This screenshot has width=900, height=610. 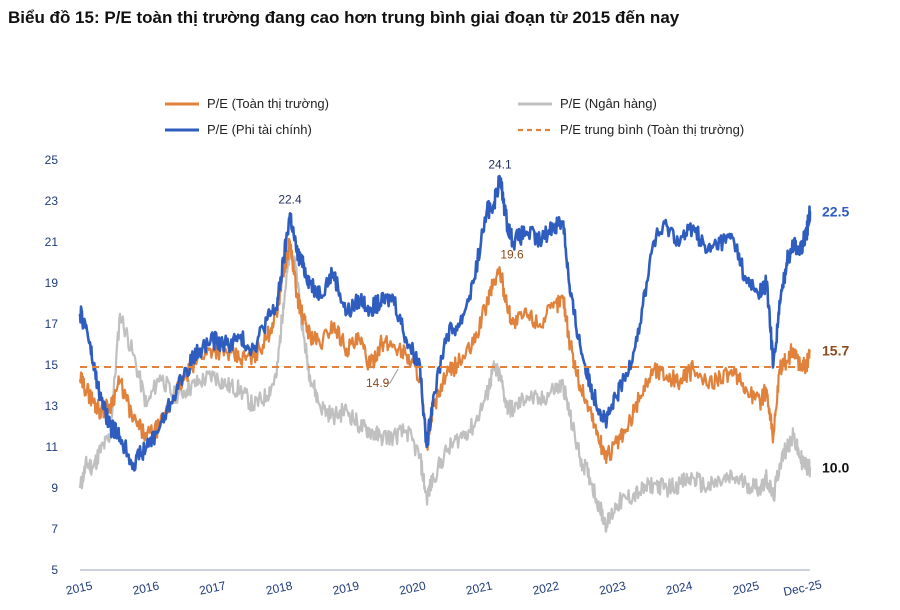 What do you see at coordinates (279, 587) in the screenshot?
I see `x-tick-label-2018: 2018` at bounding box center [279, 587].